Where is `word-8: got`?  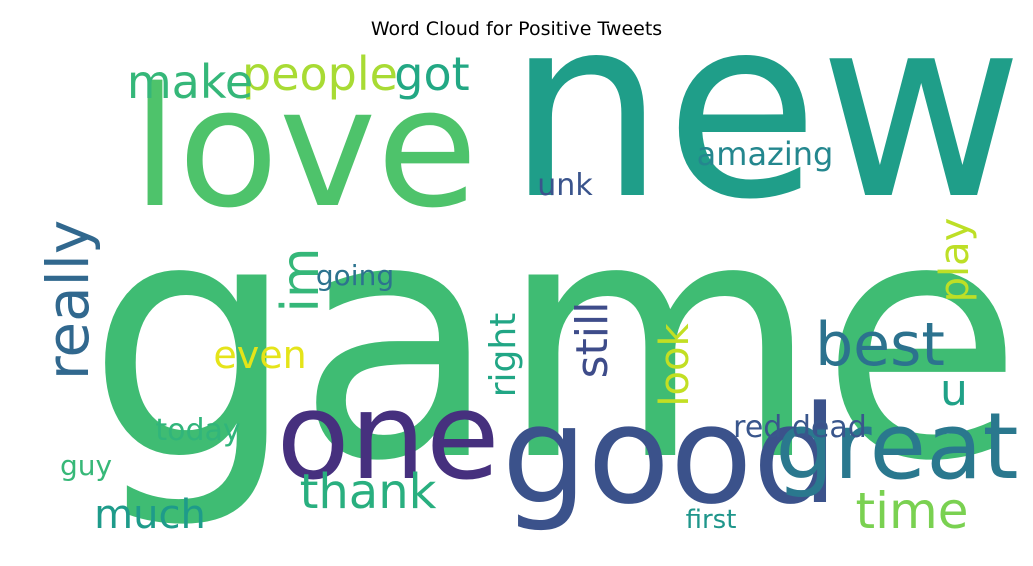 word-8: got is located at coordinates (431, 74).